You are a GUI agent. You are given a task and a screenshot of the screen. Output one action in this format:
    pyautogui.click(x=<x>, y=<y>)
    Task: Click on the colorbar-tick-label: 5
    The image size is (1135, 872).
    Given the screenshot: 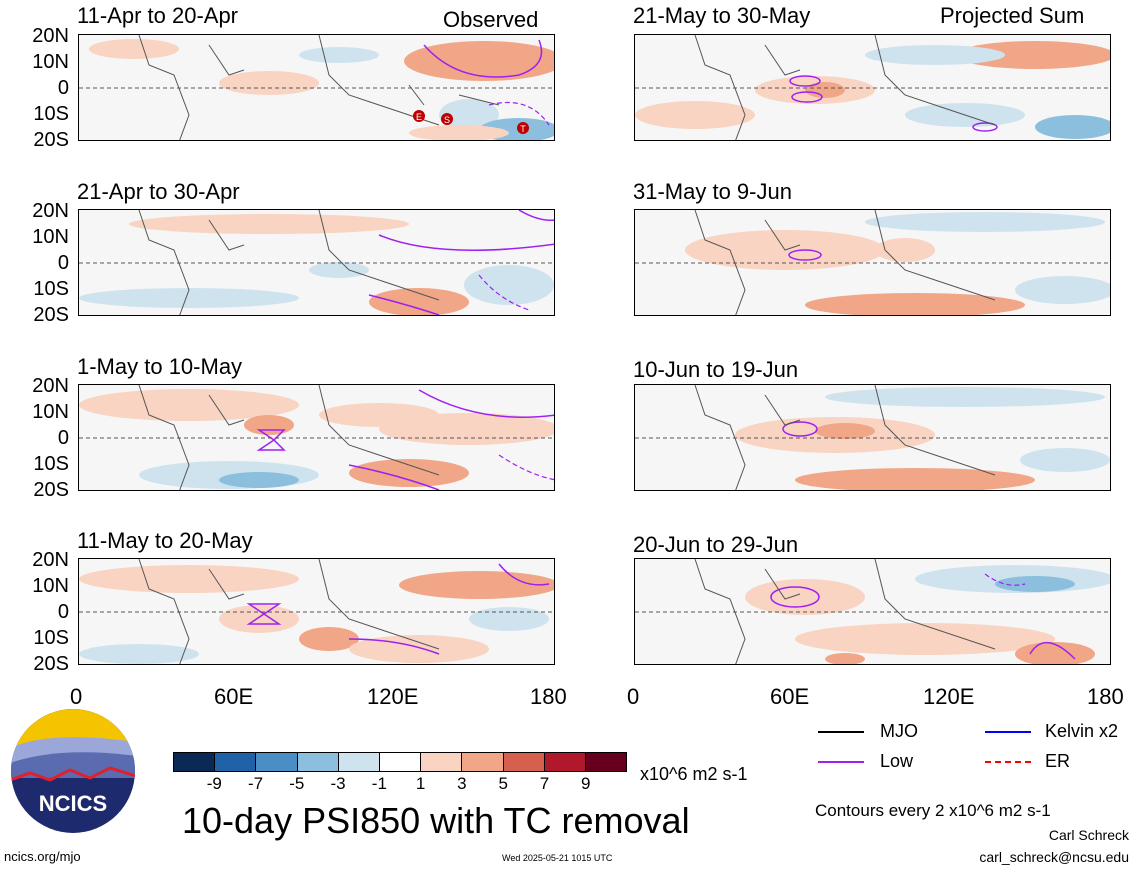 What is the action you would take?
    pyautogui.click(x=503, y=783)
    